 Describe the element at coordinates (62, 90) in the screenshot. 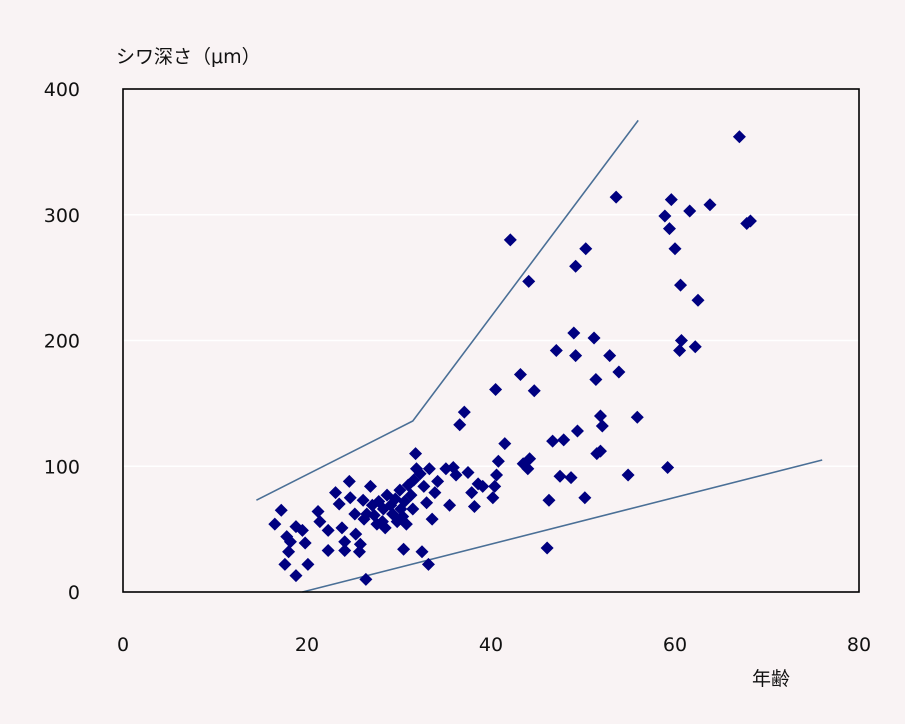

I see `y-tick-label: 400` at that location.